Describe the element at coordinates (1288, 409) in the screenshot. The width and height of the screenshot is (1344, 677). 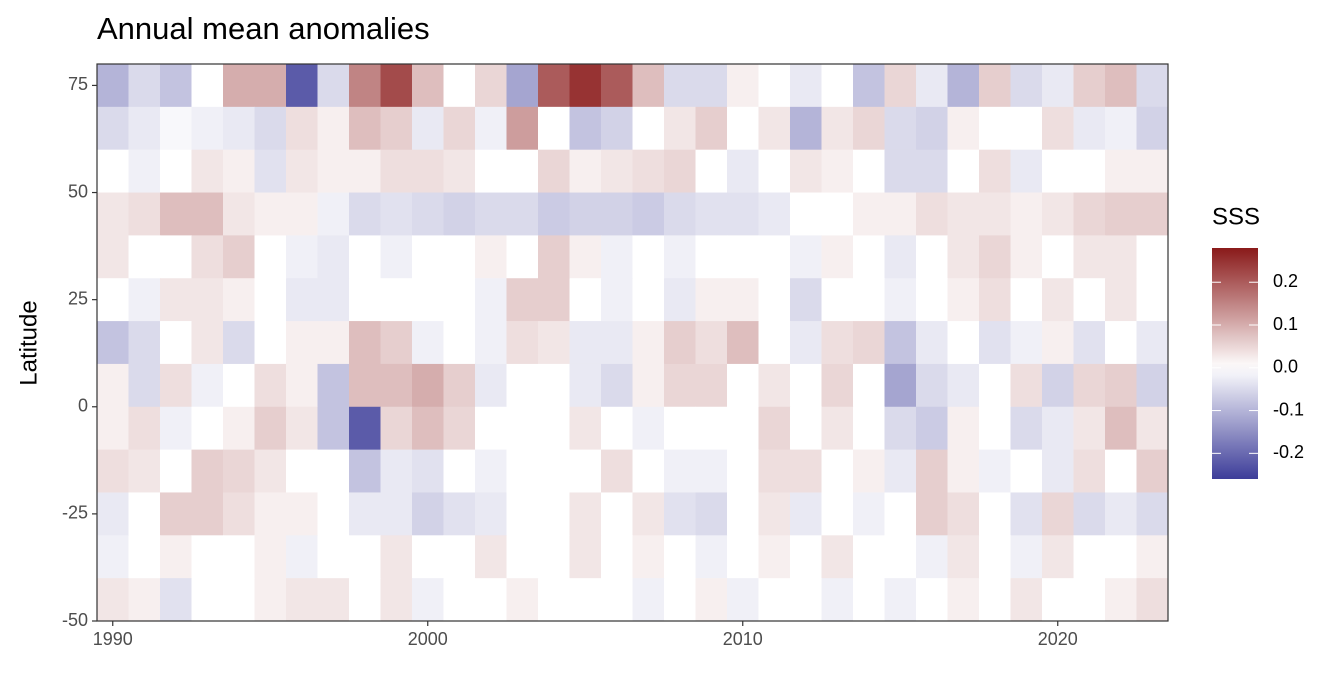
I see `colorbar-tick-label: -0.1` at that location.